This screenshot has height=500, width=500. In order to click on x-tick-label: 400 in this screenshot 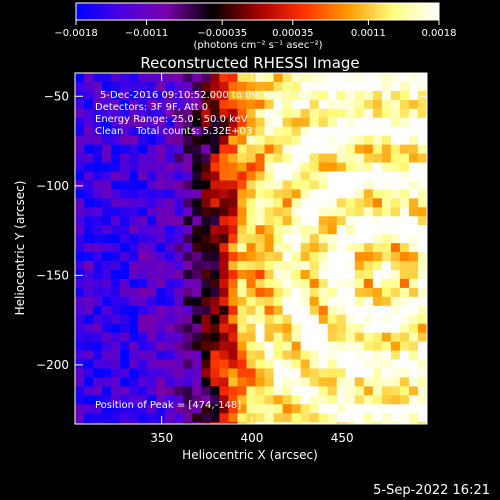, I will do `click(251, 438)`.